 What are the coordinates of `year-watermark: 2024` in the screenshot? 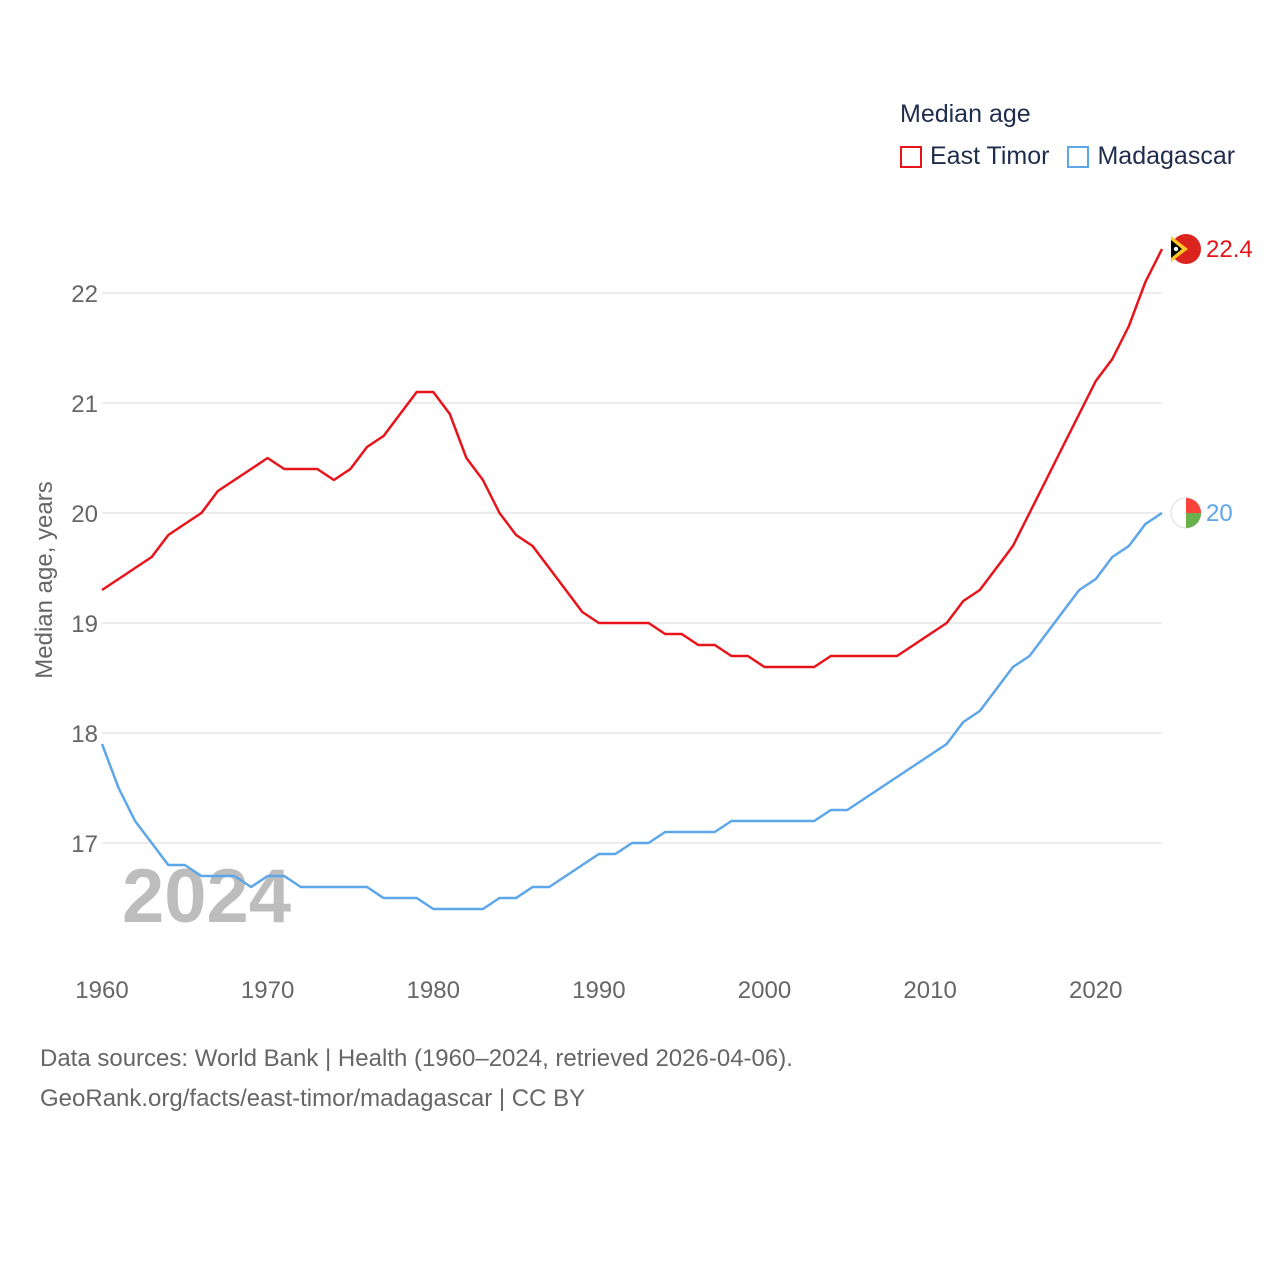 It's located at (206, 896).